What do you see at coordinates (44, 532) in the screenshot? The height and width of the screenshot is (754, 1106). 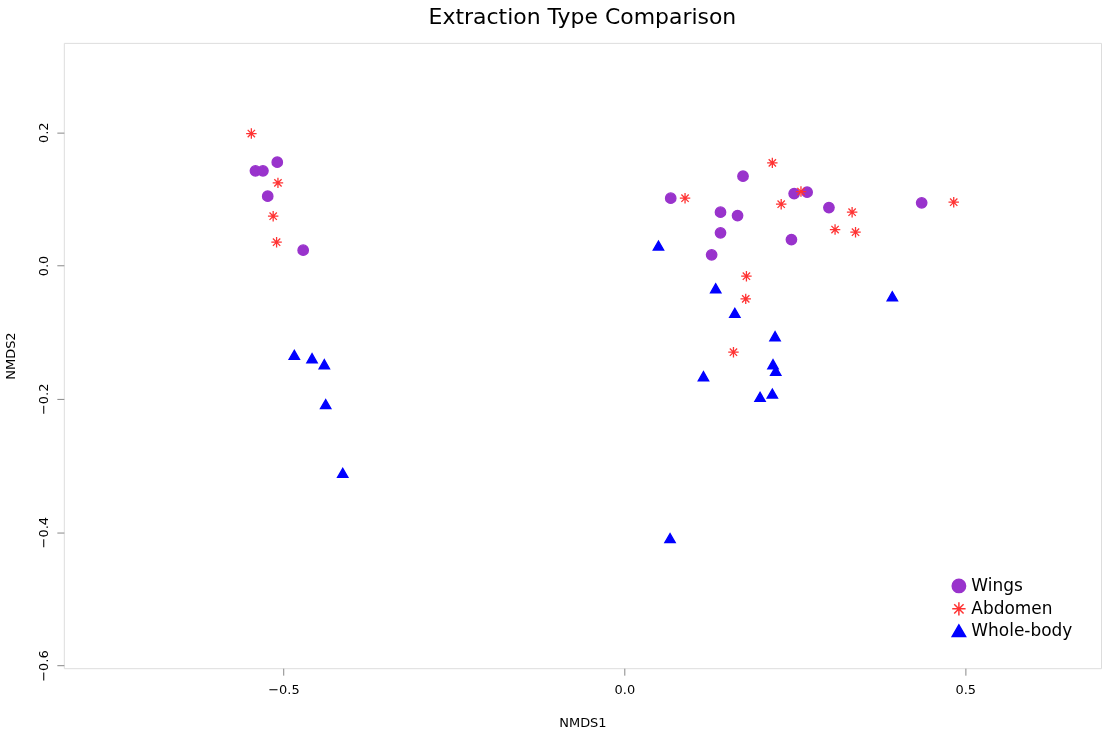 I see `y-tick-label: −0.4` at bounding box center [44, 532].